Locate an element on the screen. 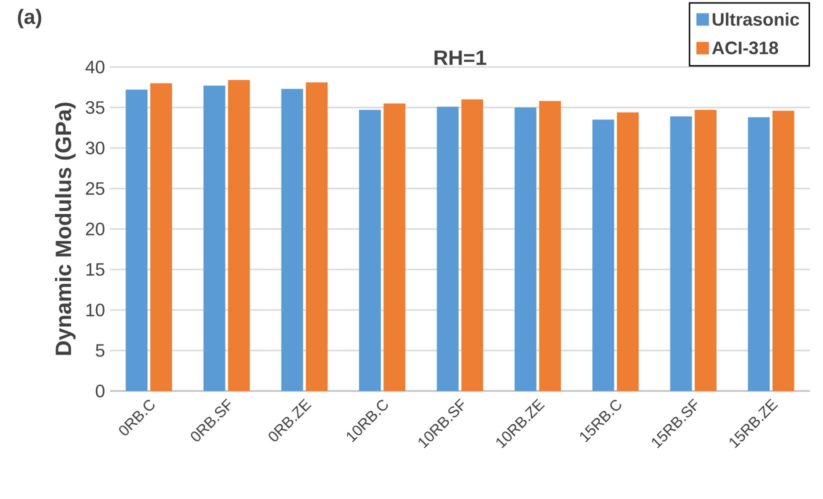  y-tick-label: 40 is located at coordinates (95, 67).